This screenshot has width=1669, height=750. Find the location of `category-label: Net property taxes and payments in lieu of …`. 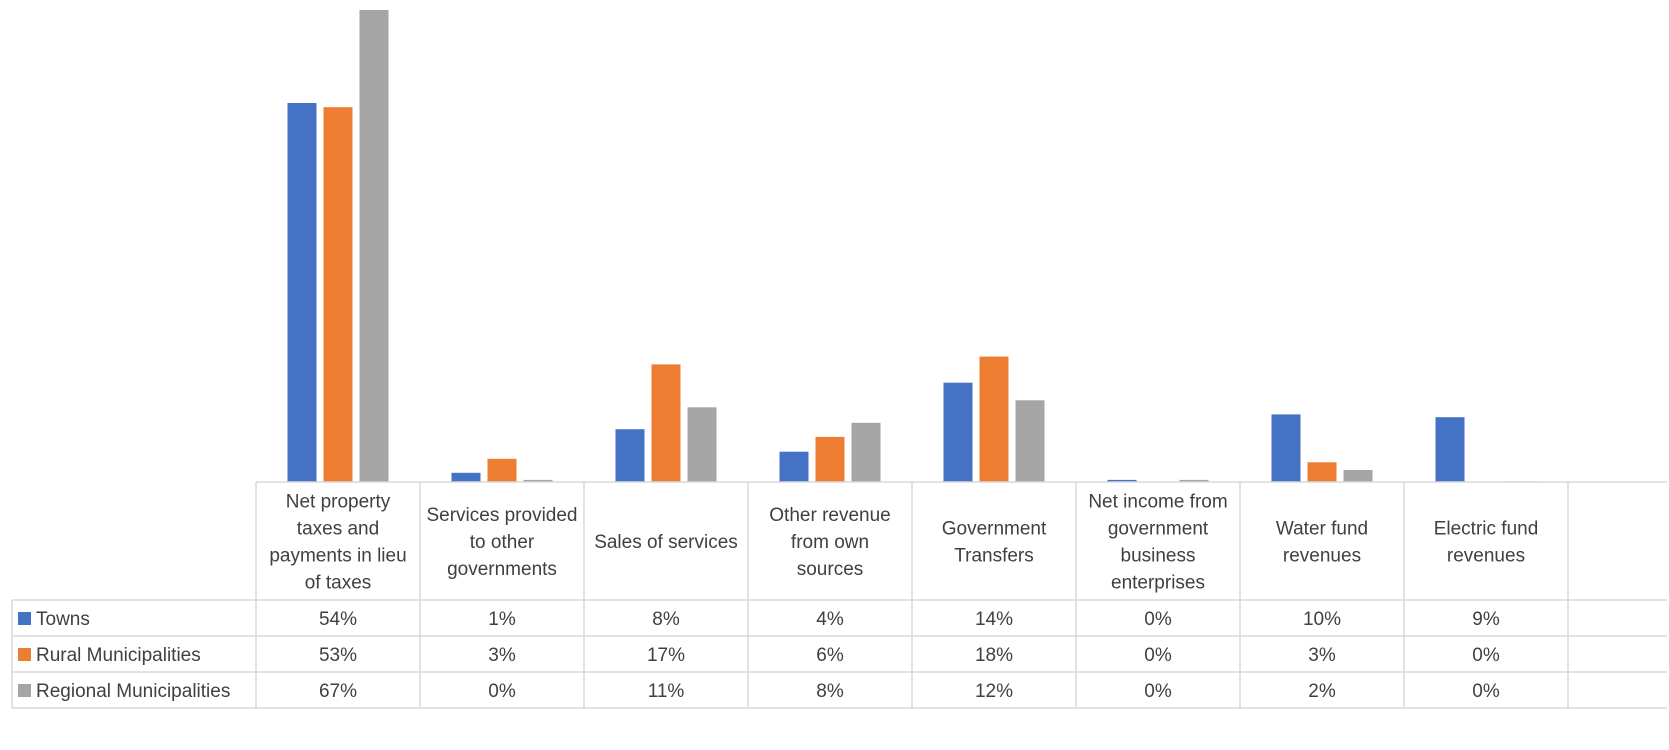

category-label: Net property taxes and payments in lieu of … is located at coordinates (337, 543).